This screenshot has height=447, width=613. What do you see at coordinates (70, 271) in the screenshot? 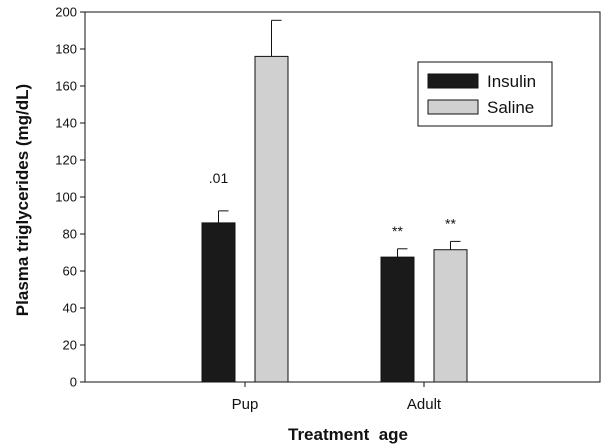
I see `y-tick-label: 60` at bounding box center [70, 271].